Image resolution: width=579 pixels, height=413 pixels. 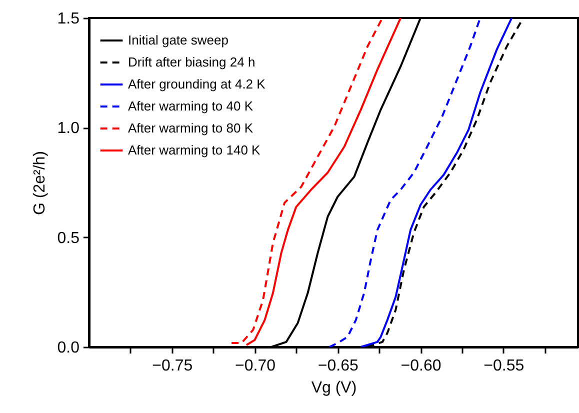 I want to click on y-tick-label: 1.0, so click(x=68, y=129).